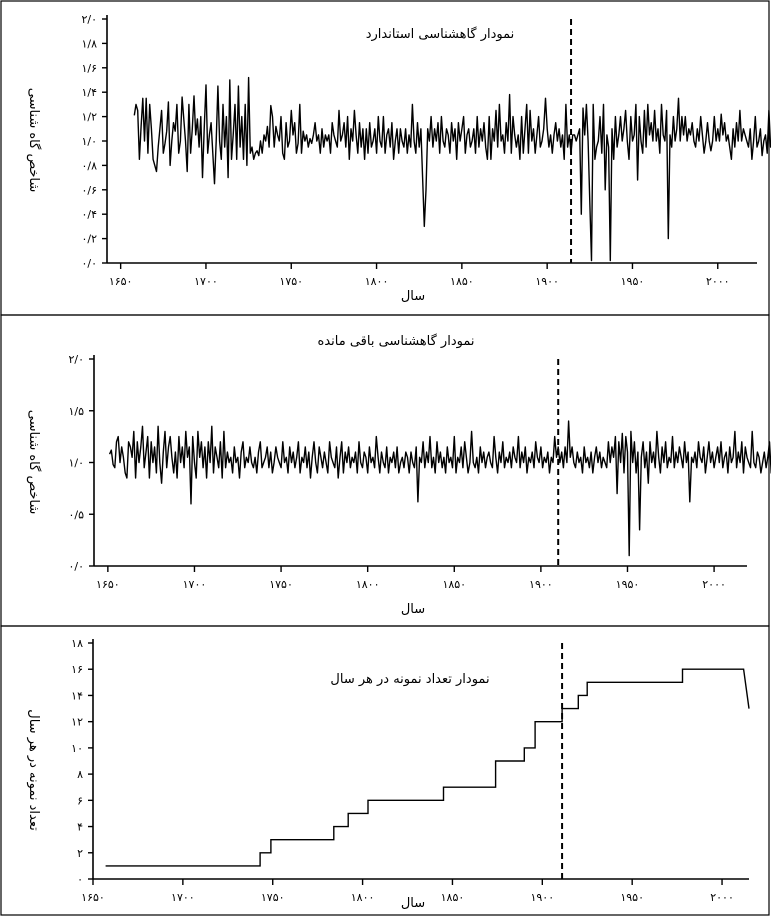  I want to click on chart-2-y-tick-label: ۰/۵, so click(76, 514).